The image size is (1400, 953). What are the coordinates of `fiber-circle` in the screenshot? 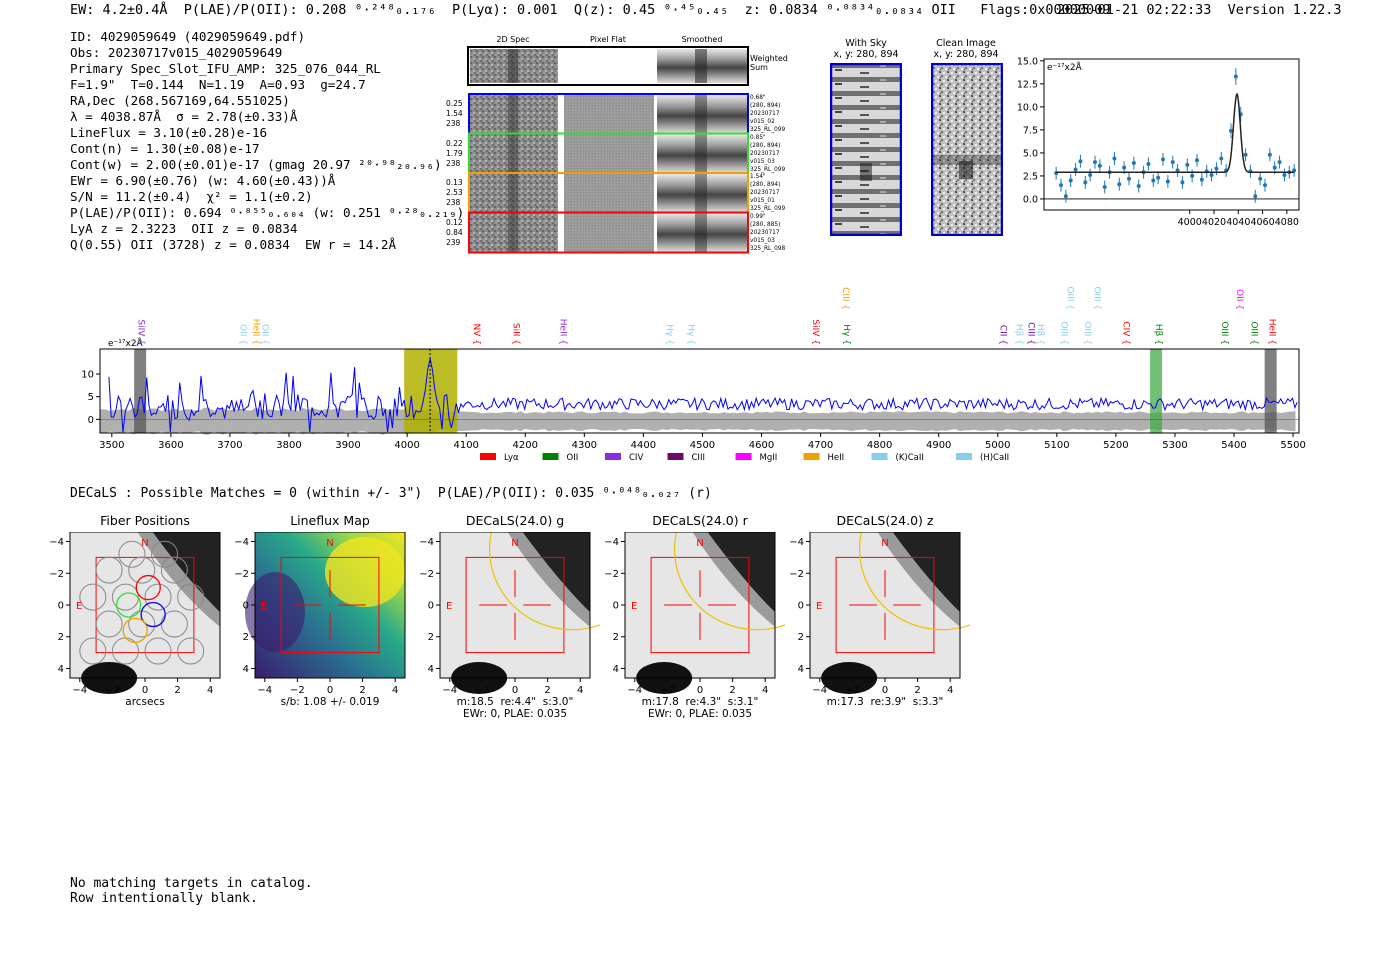 It's located at (158, 651).